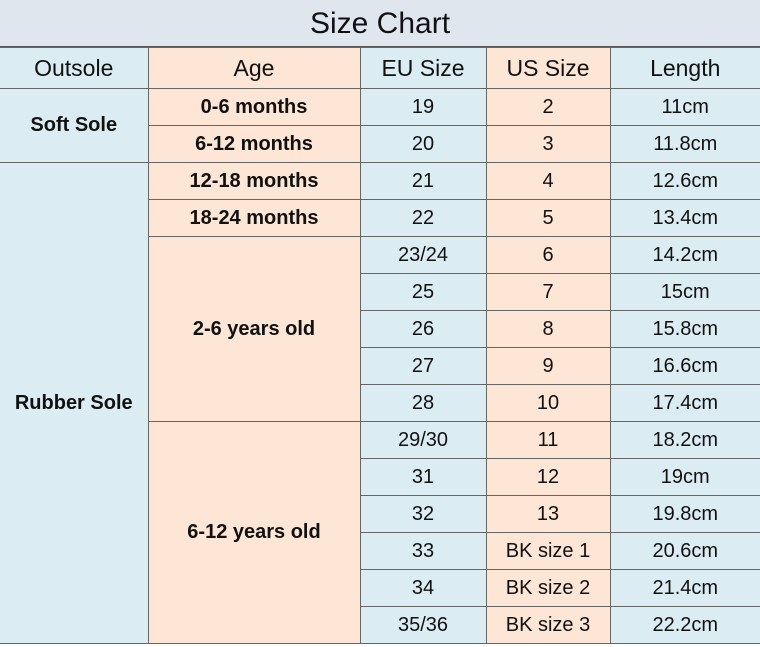  I want to click on length-cell: 20.6cm, so click(684, 551).